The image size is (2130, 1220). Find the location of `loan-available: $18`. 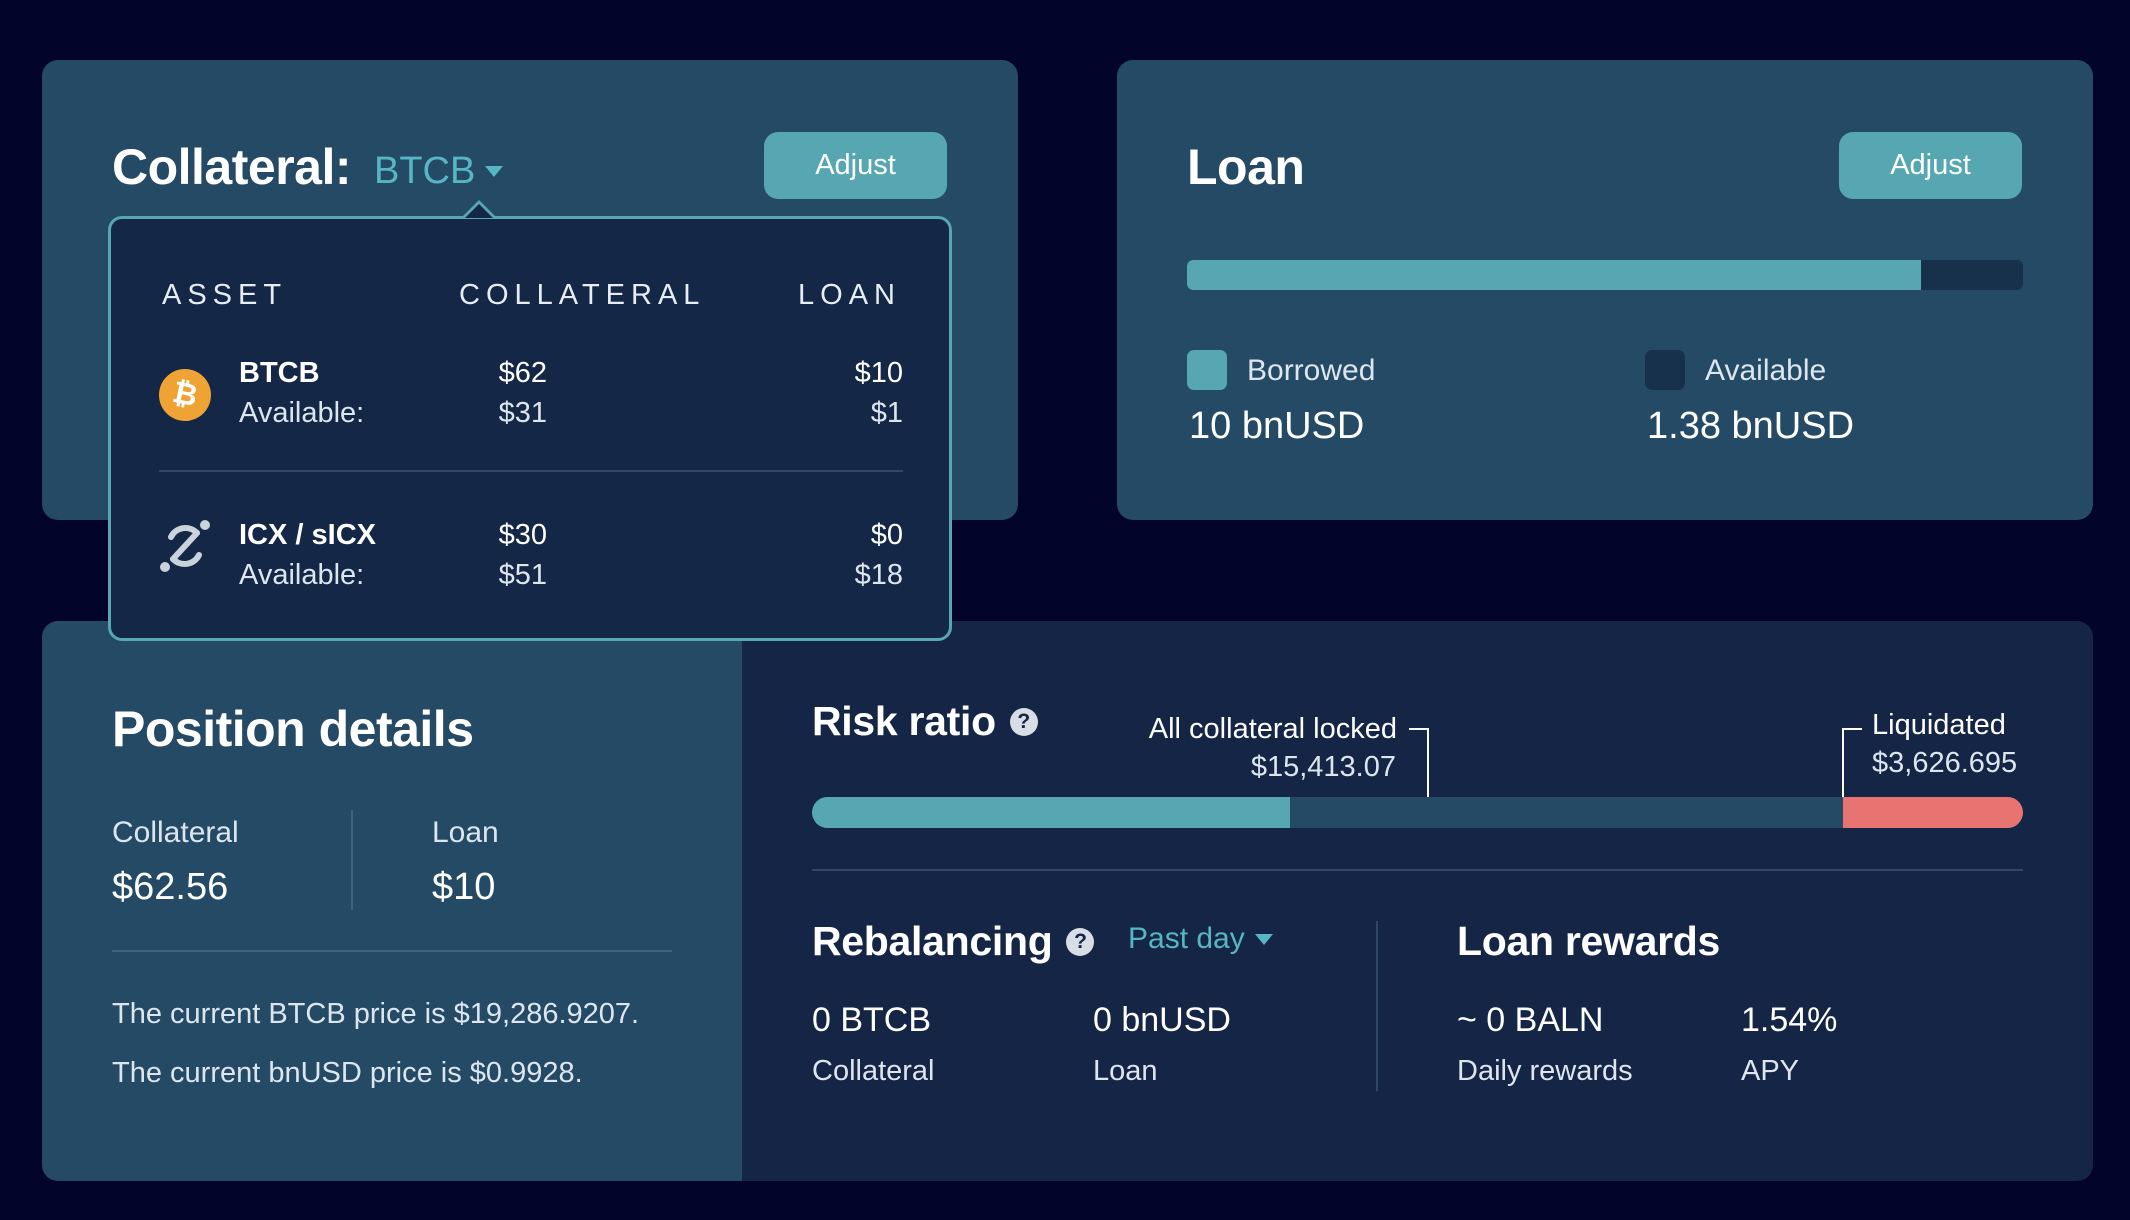

loan-available: $18 is located at coordinates (878, 575).